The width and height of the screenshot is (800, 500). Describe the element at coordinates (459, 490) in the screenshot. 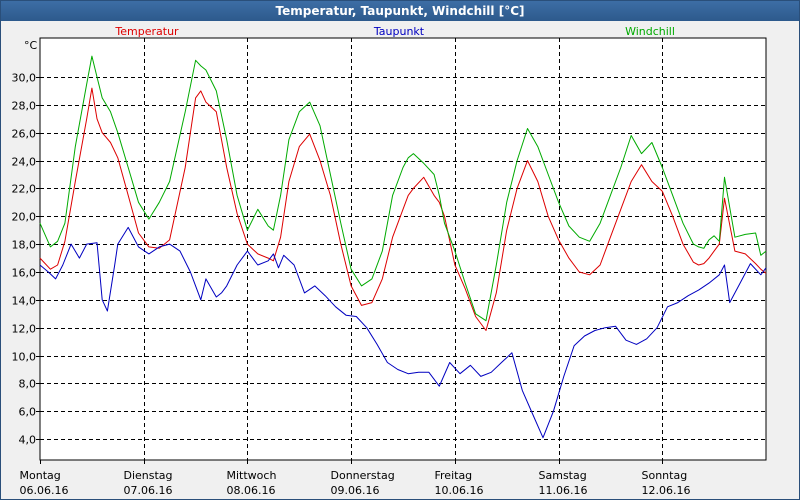

I see `x-tick-date: 10.06.16` at that location.